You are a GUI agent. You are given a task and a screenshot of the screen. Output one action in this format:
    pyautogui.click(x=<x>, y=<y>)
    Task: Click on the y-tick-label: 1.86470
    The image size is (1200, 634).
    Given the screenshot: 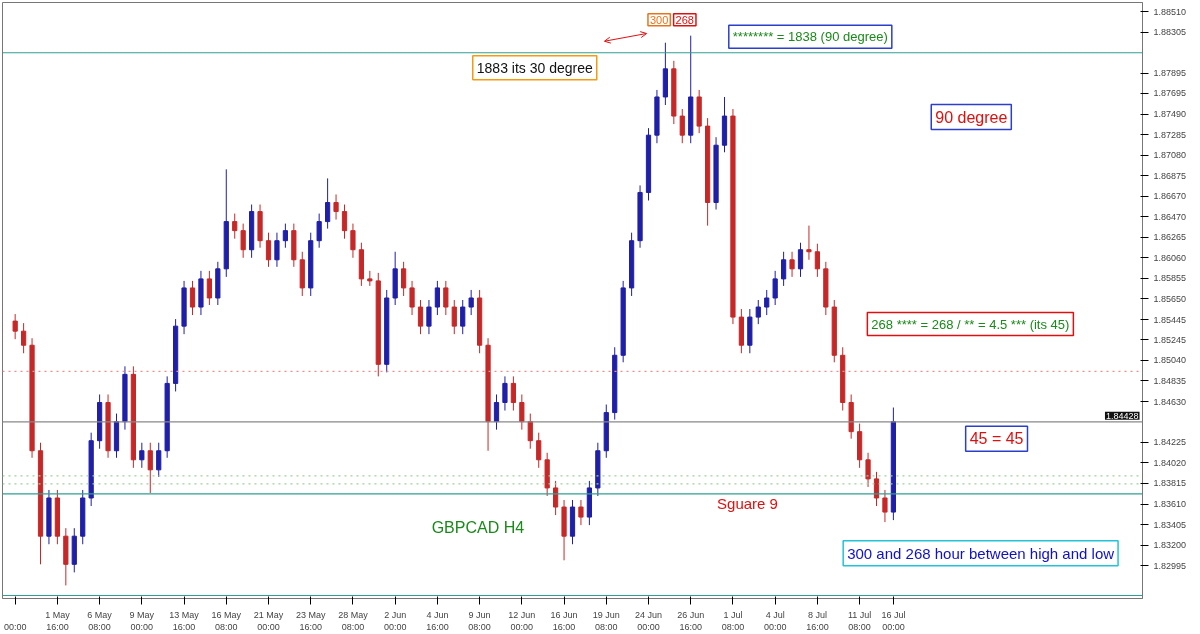 What is the action you would take?
    pyautogui.click(x=1170, y=216)
    